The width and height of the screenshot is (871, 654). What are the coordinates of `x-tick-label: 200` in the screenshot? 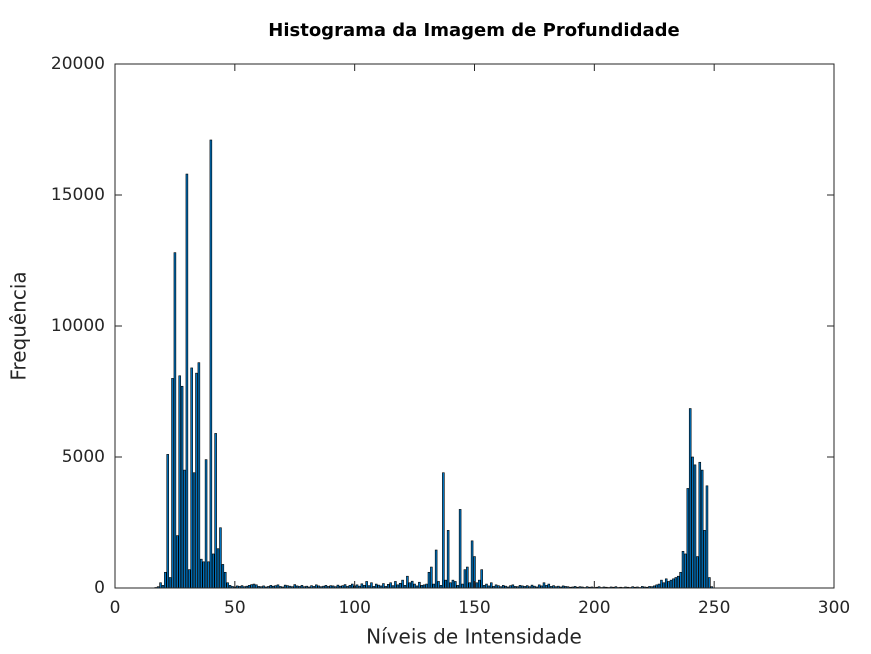 It's located at (594, 608).